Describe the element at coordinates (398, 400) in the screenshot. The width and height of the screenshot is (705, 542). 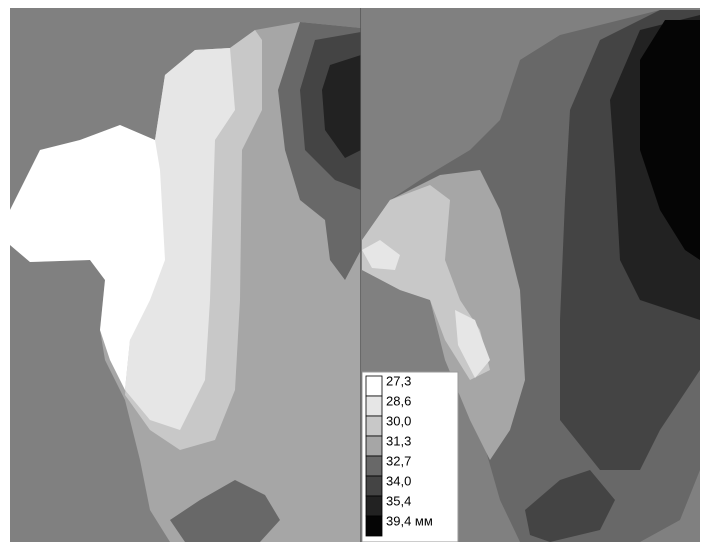
I see `legend-label: 28,6` at that location.